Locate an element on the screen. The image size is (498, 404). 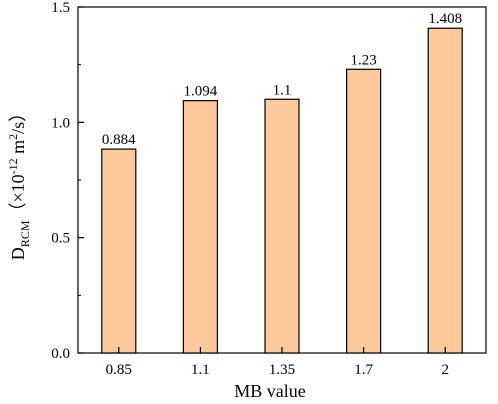
x-tick-label: 1.1 is located at coordinates (200, 370).